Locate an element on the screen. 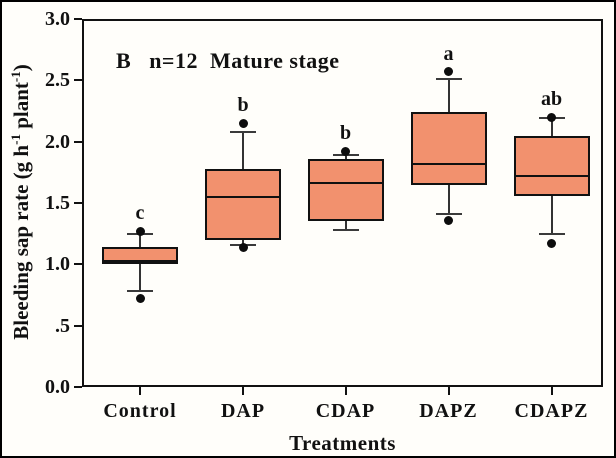 The image size is (616, 458). y-tick-label: .5 is located at coordinates (62, 325).